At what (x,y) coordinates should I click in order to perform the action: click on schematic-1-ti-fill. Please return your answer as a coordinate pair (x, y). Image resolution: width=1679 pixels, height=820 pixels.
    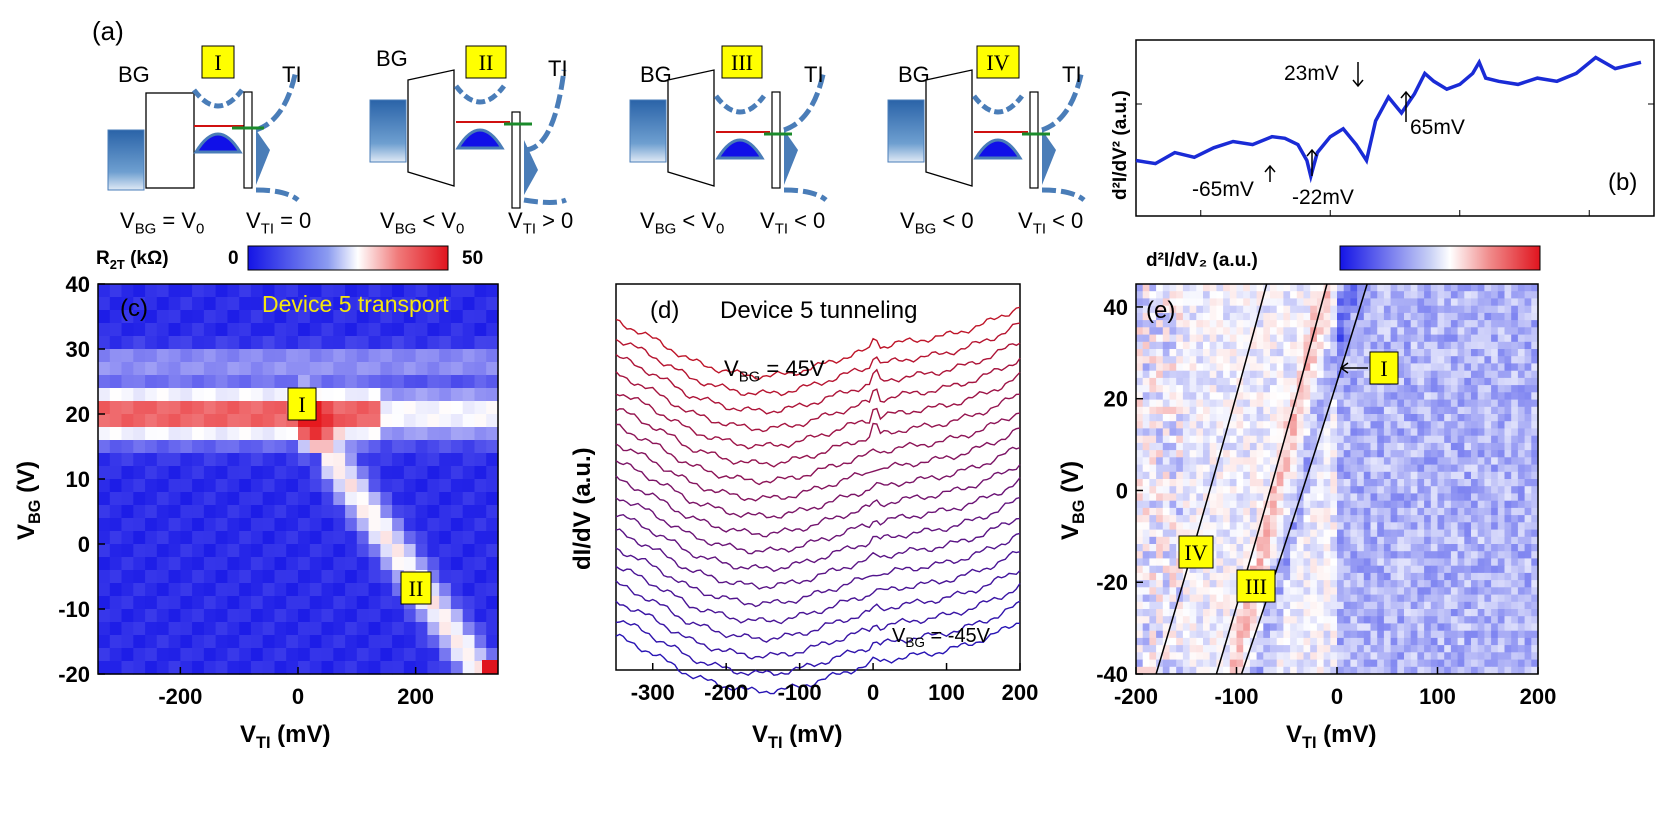
    Looking at the image, I should click on (263, 157).